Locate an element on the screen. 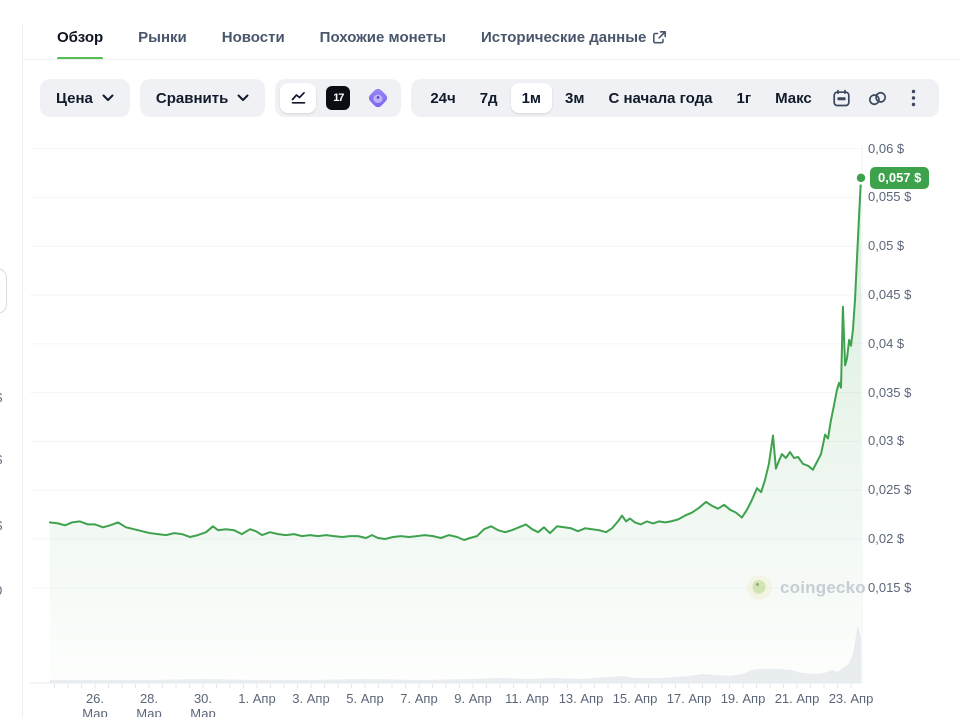 This screenshot has height=717, width=960. x-axis-label: 9. Апр is located at coordinates (473, 698).